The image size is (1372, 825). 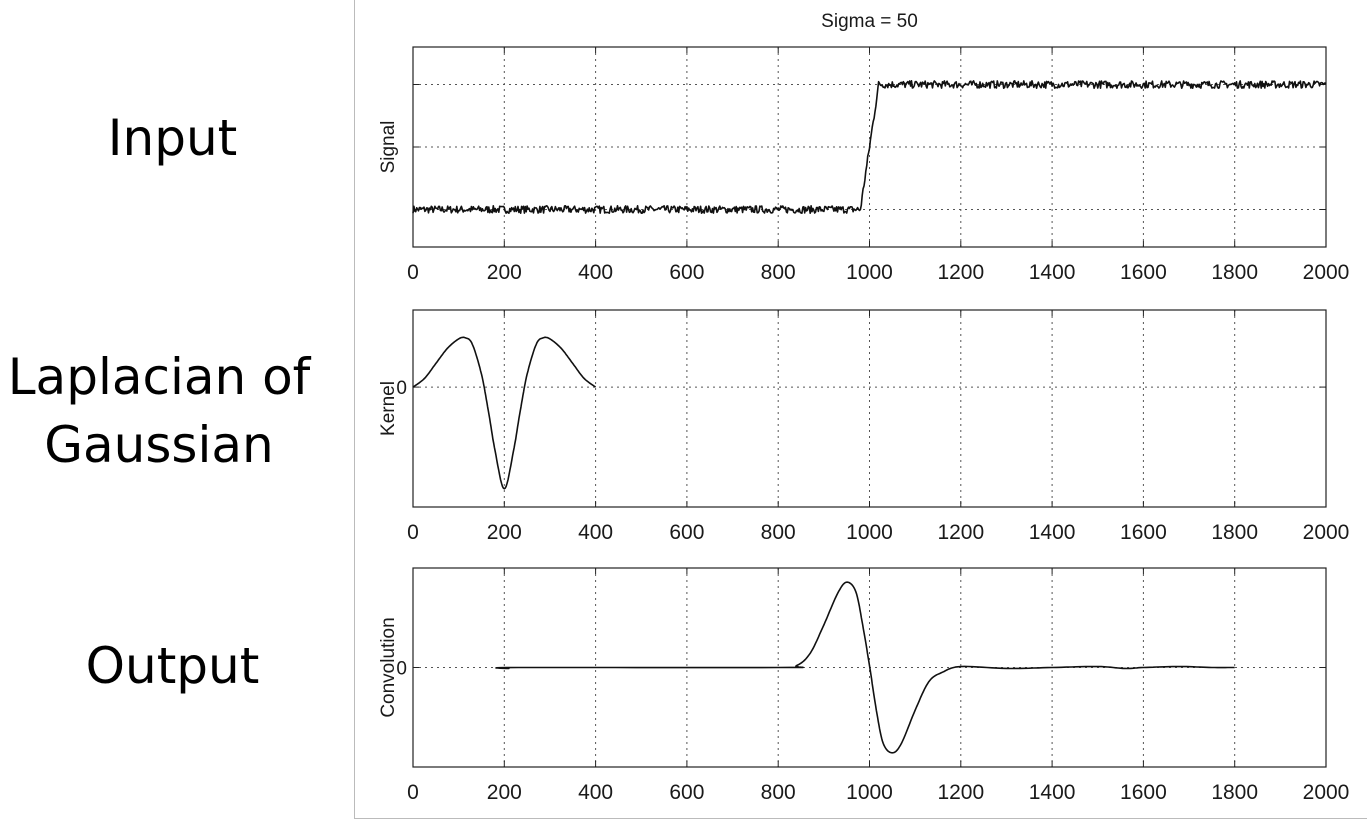 What do you see at coordinates (388, 667) in the screenshot?
I see `y-axis-label: Convolution` at bounding box center [388, 667].